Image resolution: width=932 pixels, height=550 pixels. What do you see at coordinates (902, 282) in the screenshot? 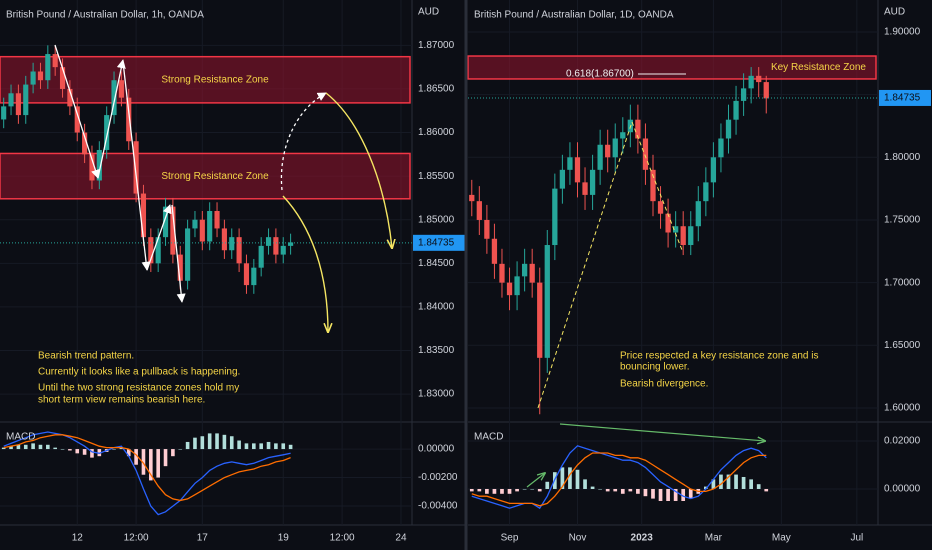
I see `y-tick-label: 1.70000` at bounding box center [902, 282].